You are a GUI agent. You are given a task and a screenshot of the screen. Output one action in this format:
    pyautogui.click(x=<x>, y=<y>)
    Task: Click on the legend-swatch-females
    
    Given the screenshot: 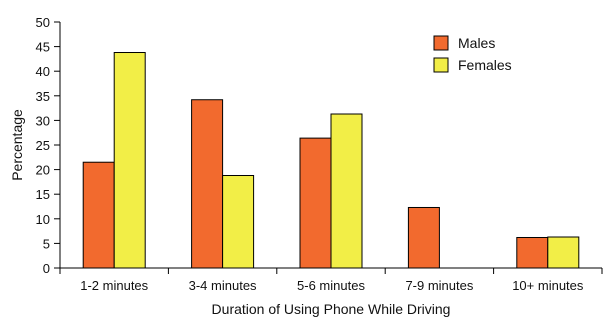 What is the action you would take?
    pyautogui.click(x=441, y=65)
    